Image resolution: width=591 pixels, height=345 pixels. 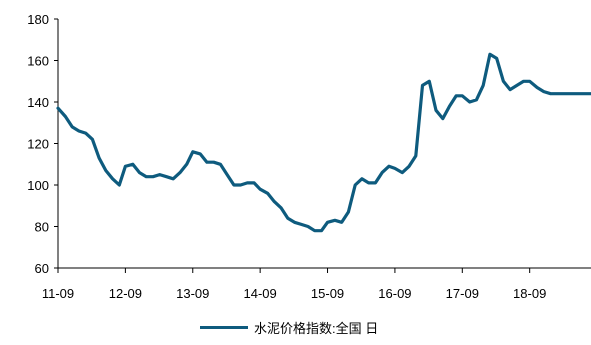 I want to click on x-tick-label: 11-09, so click(x=58, y=293).